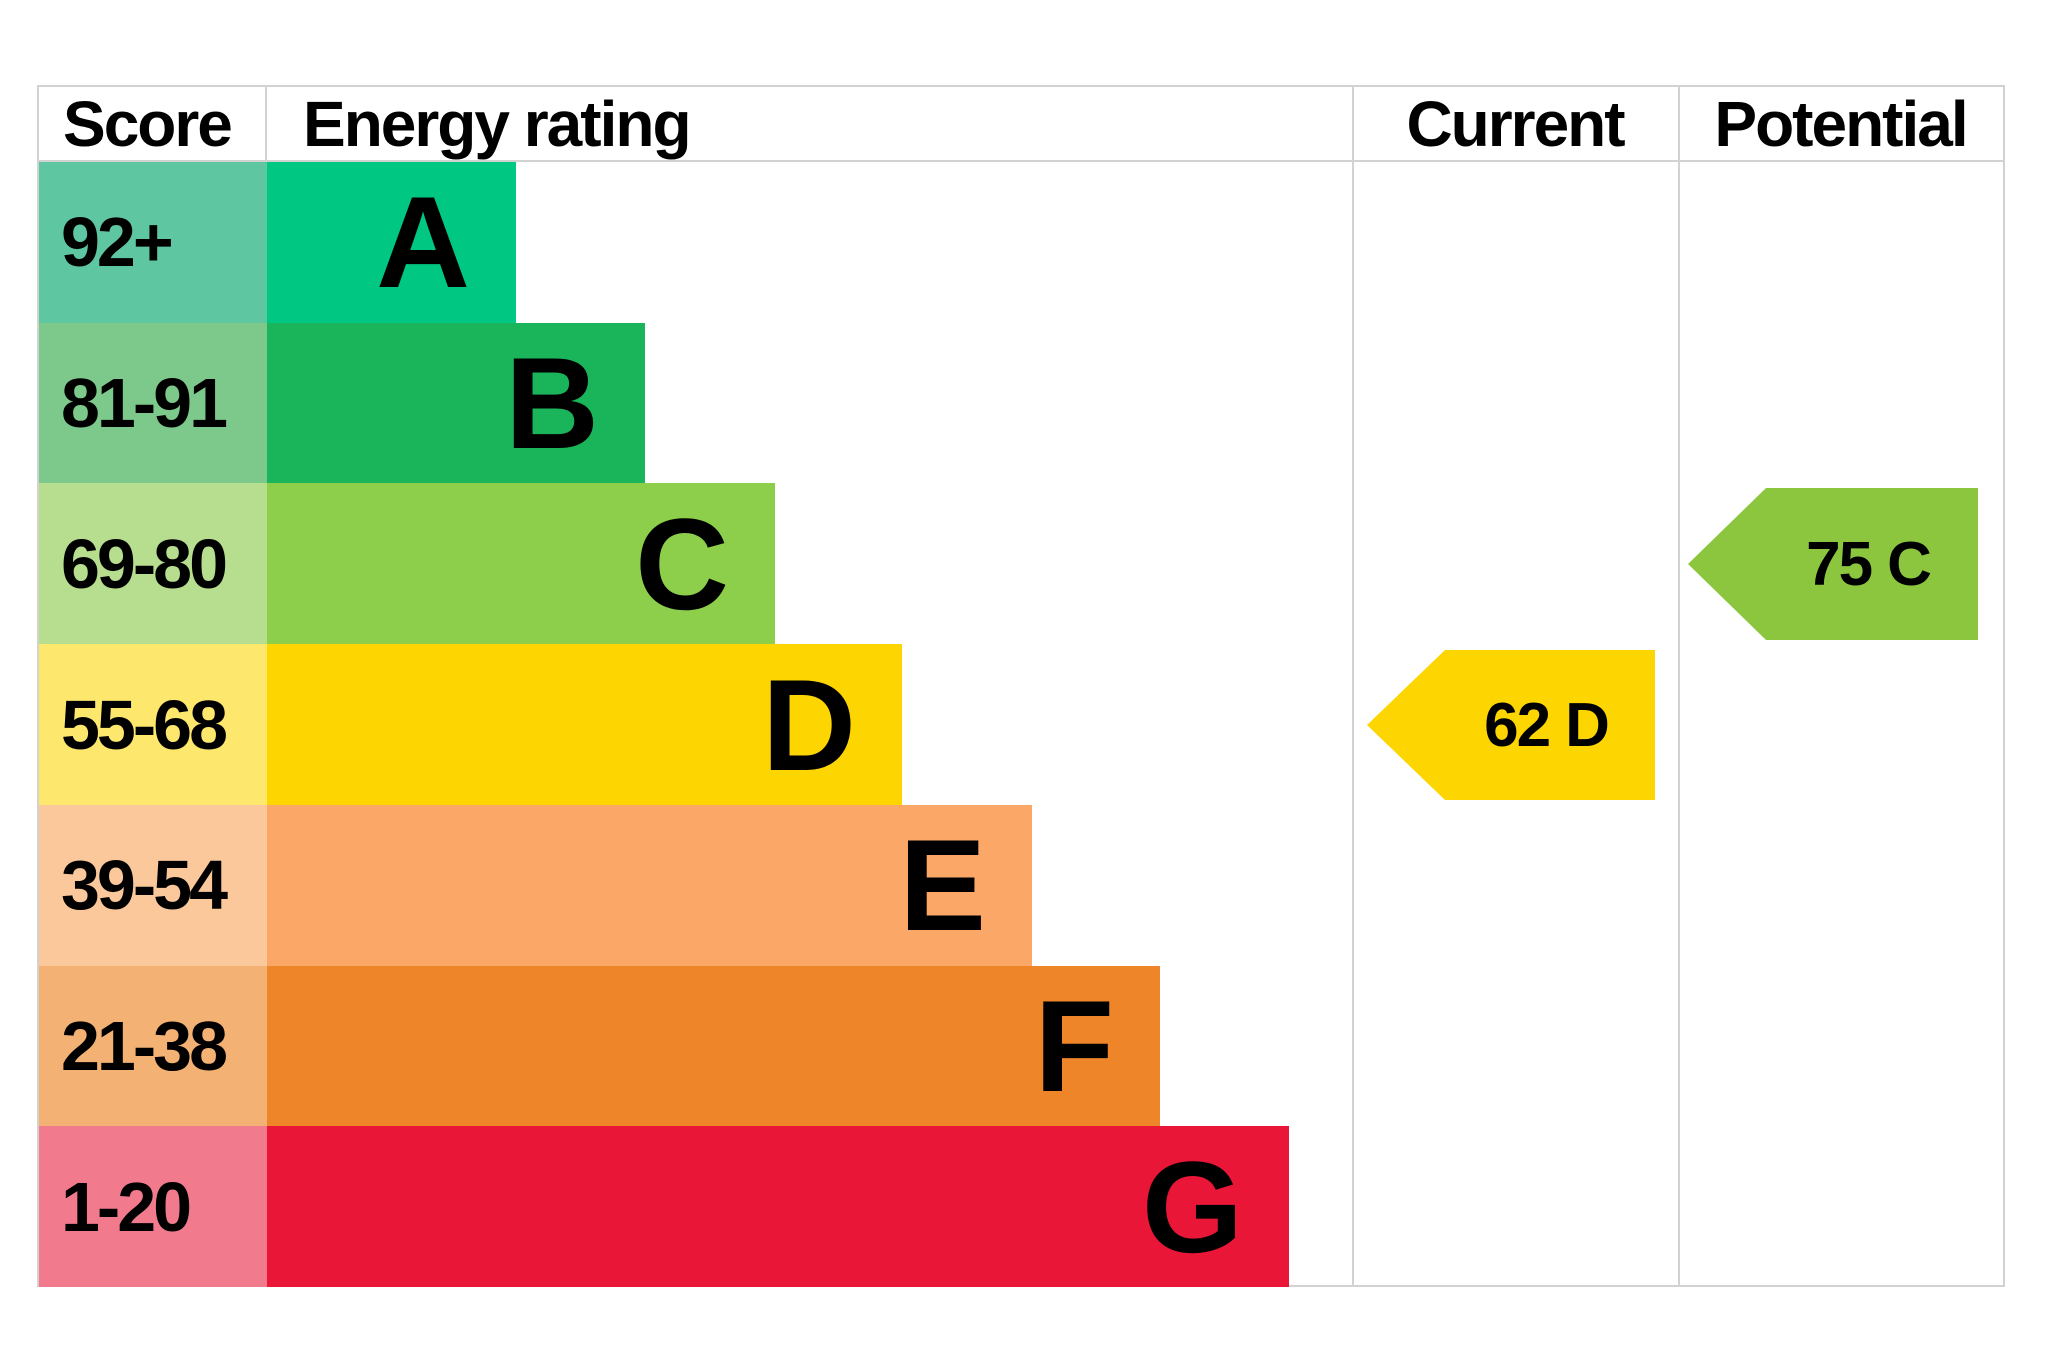  What do you see at coordinates (144, 885) in the screenshot?
I see `score-range-label: 39-54` at bounding box center [144, 885].